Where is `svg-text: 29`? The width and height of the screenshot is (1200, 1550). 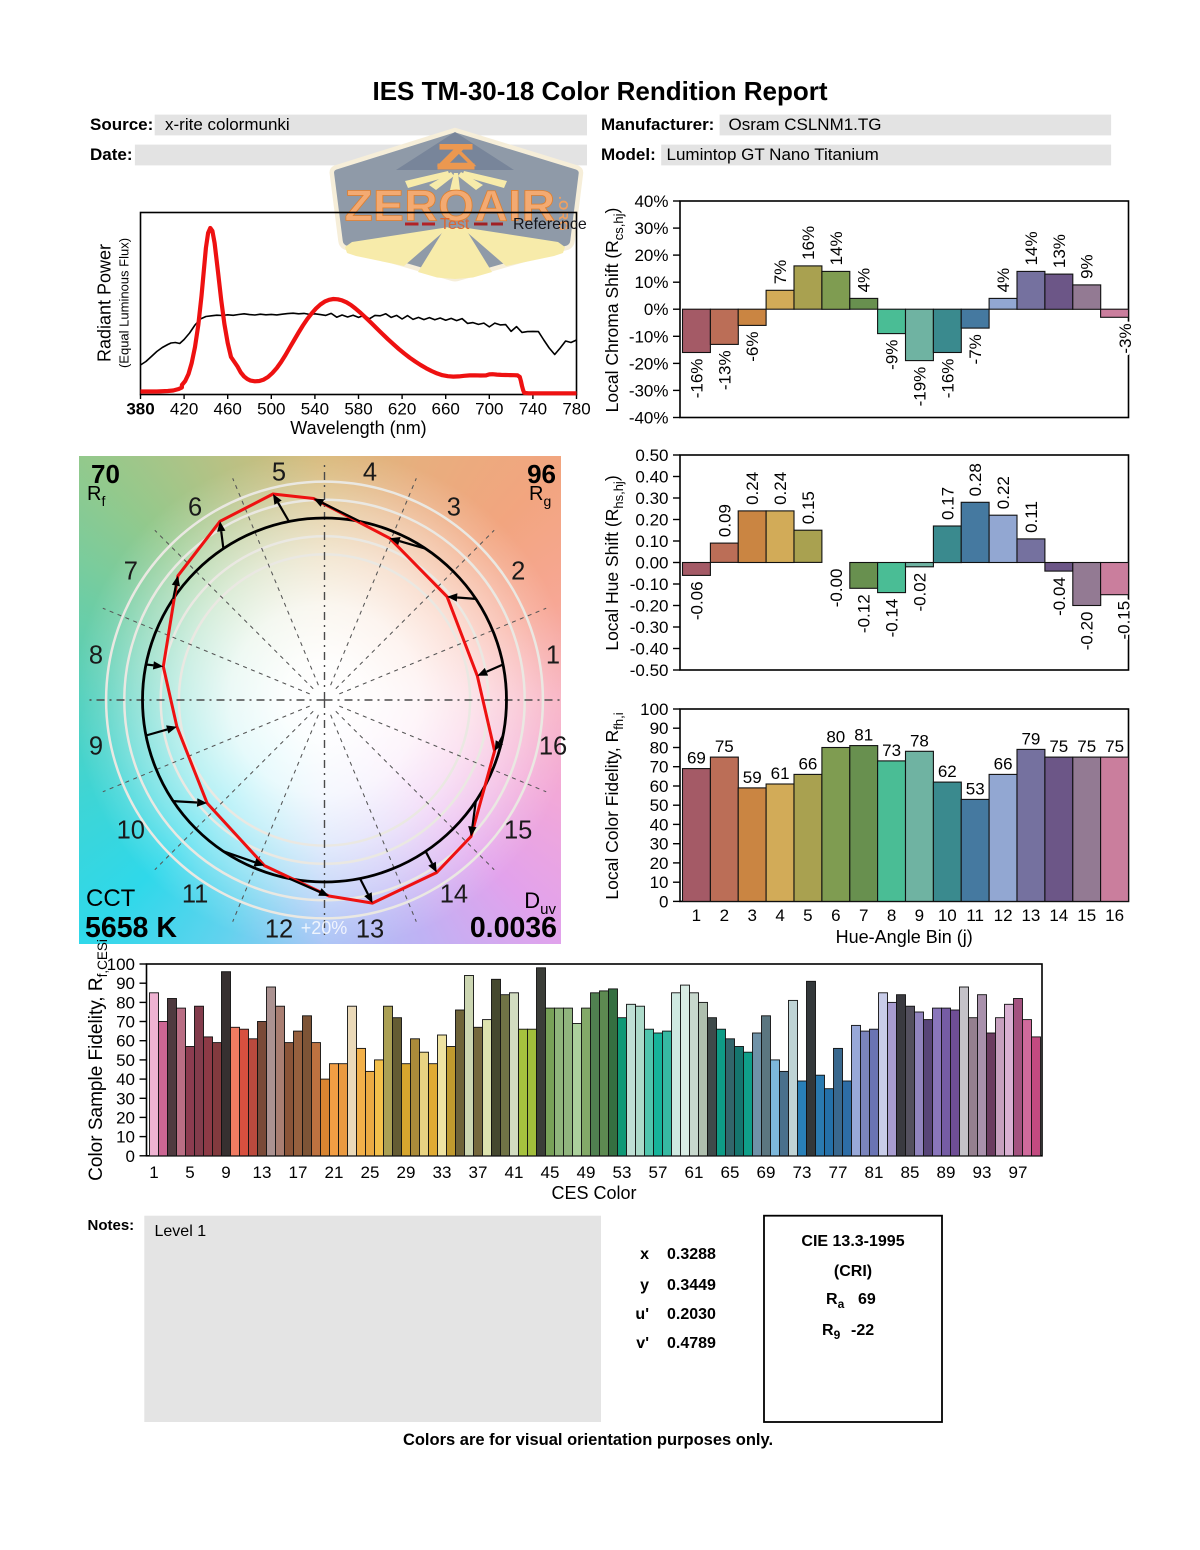
svg-text: 29 is located at coordinates (406, 1172).